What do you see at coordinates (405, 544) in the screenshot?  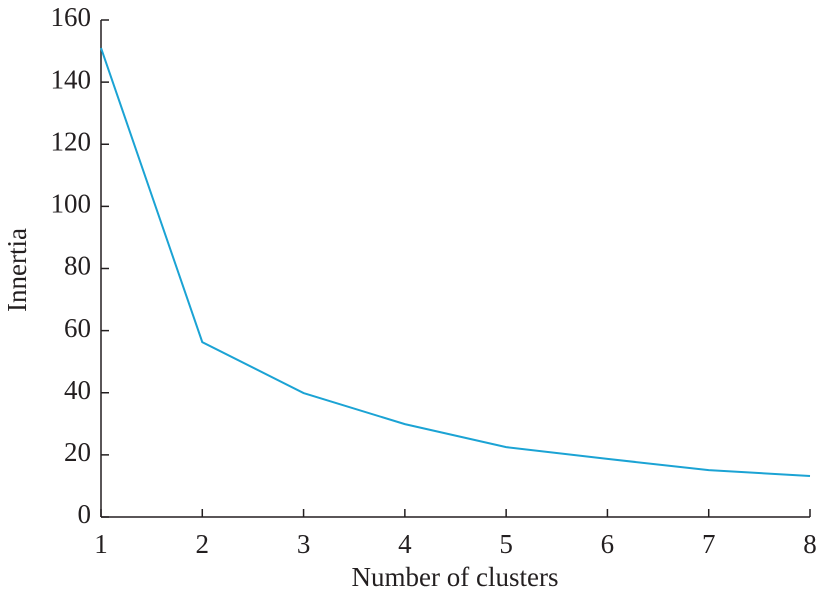 I see `x-tick-label: 4` at bounding box center [405, 544].